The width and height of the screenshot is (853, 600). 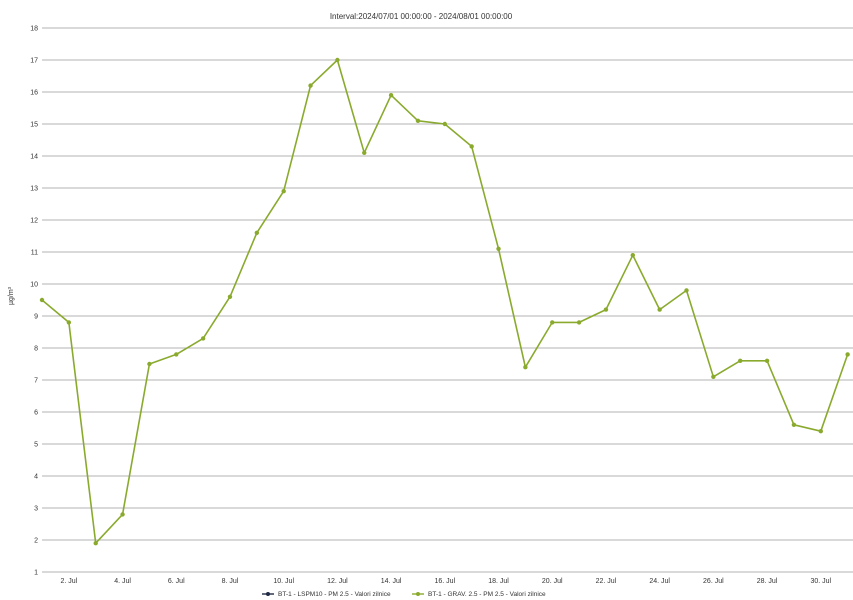 What do you see at coordinates (552, 581) in the screenshot?
I see `x-tick-label: 20. Jul` at bounding box center [552, 581].